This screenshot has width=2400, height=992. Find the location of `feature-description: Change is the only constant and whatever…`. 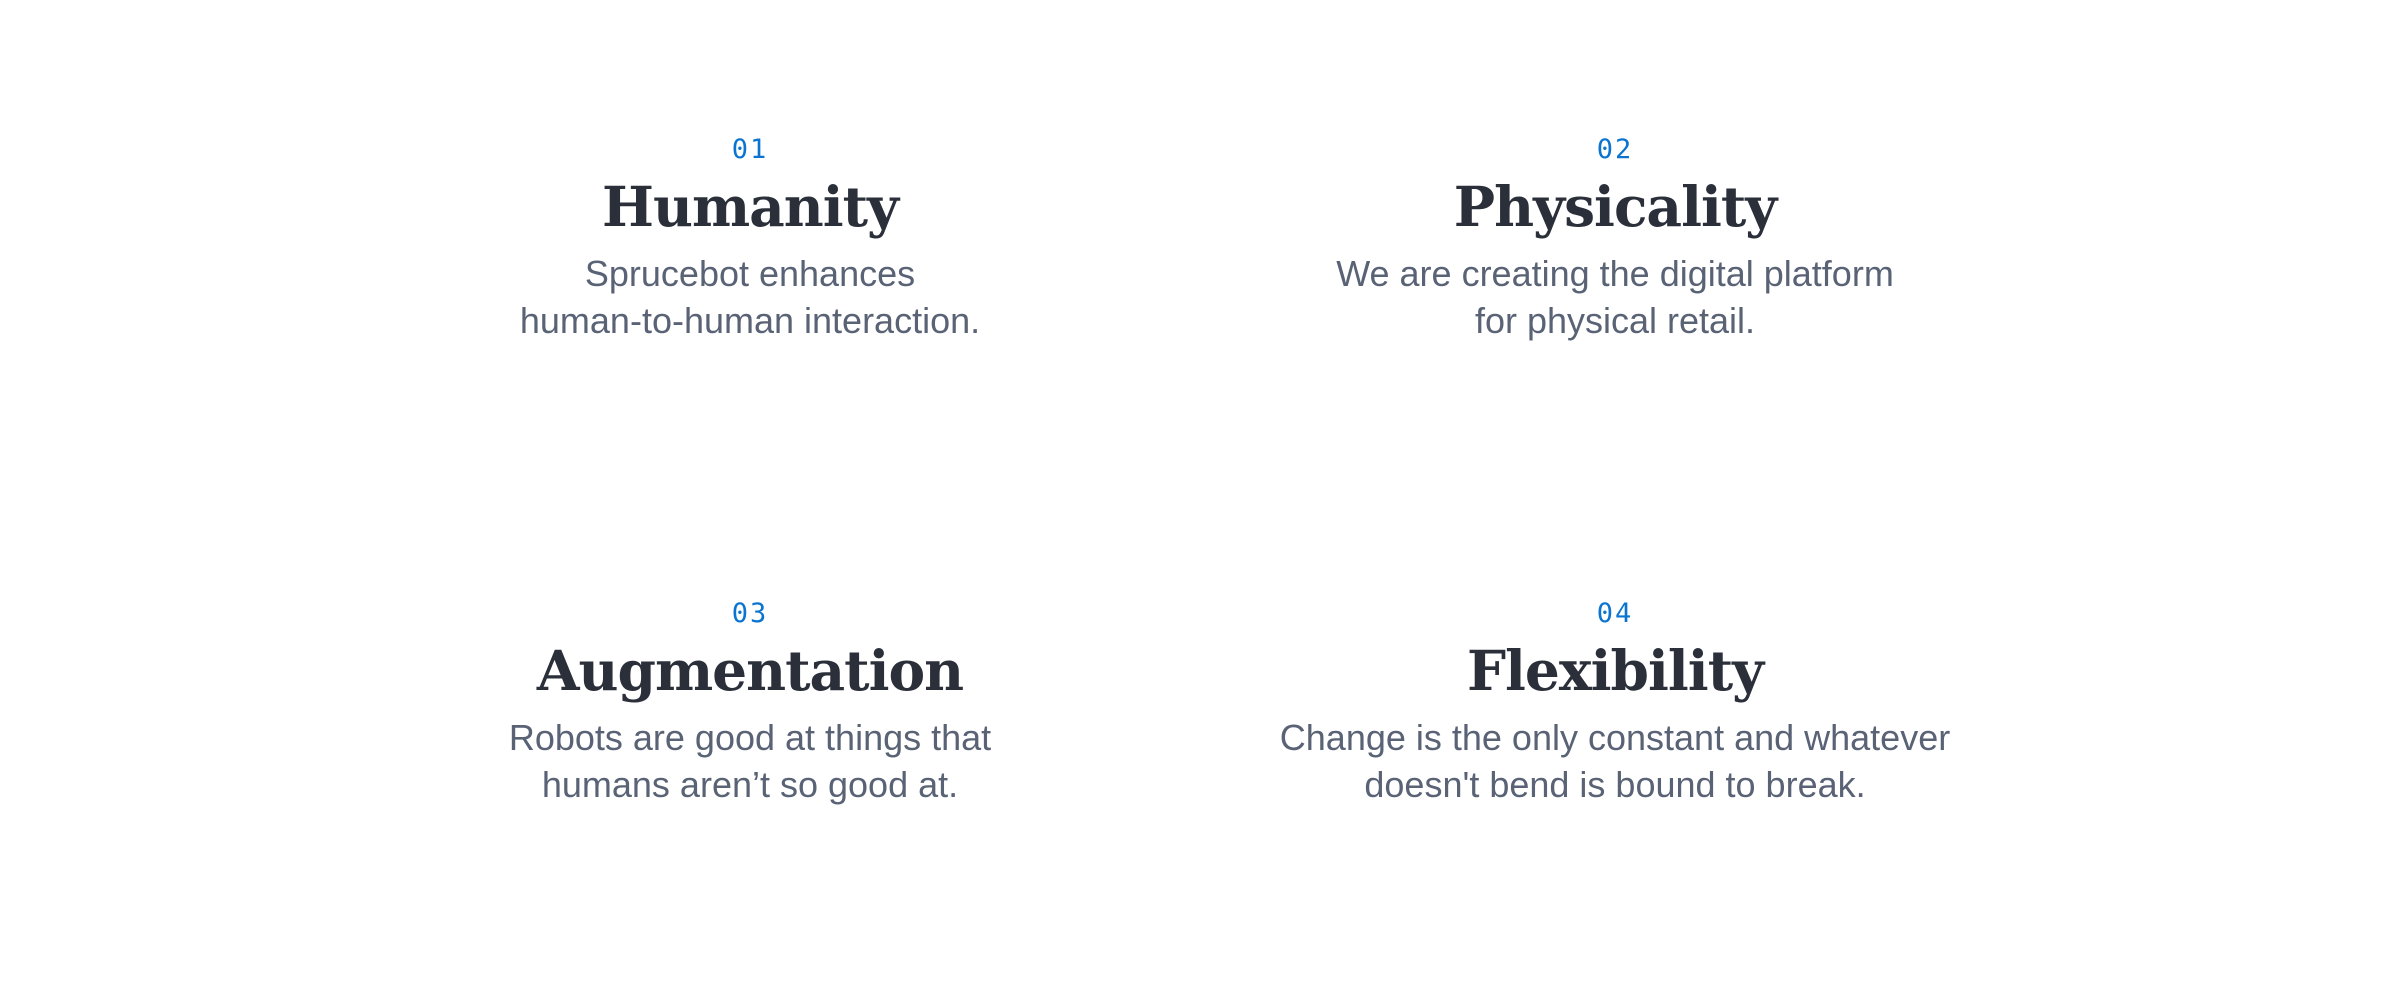

feature-description: Change is the only constant and whatever… is located at coordinates (1615, 761).